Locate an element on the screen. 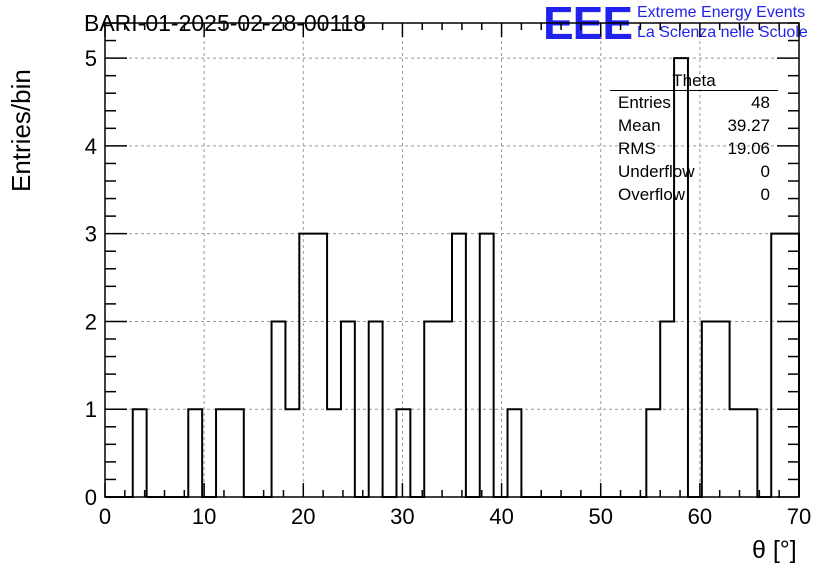  x-tick-label: 40 is located at coordinates (501, 516).